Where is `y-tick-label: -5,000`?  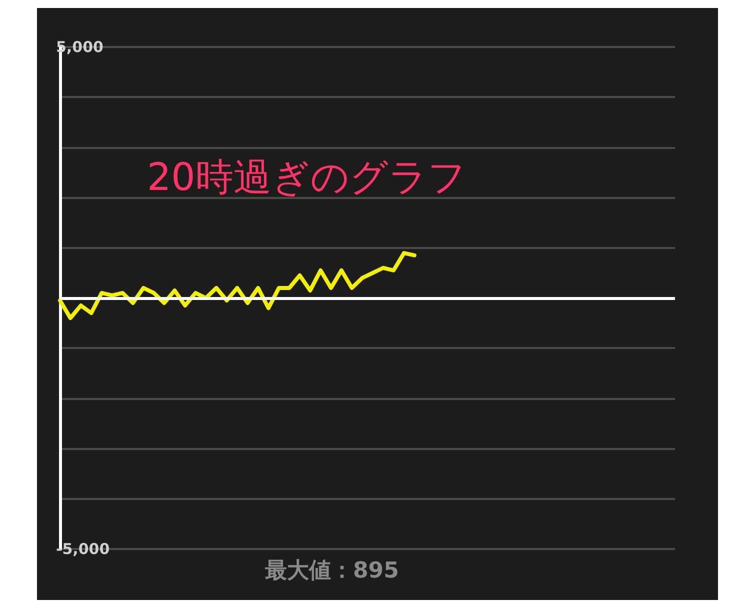 y-tick-label: -5,000 is located at coordinates (83, 549).